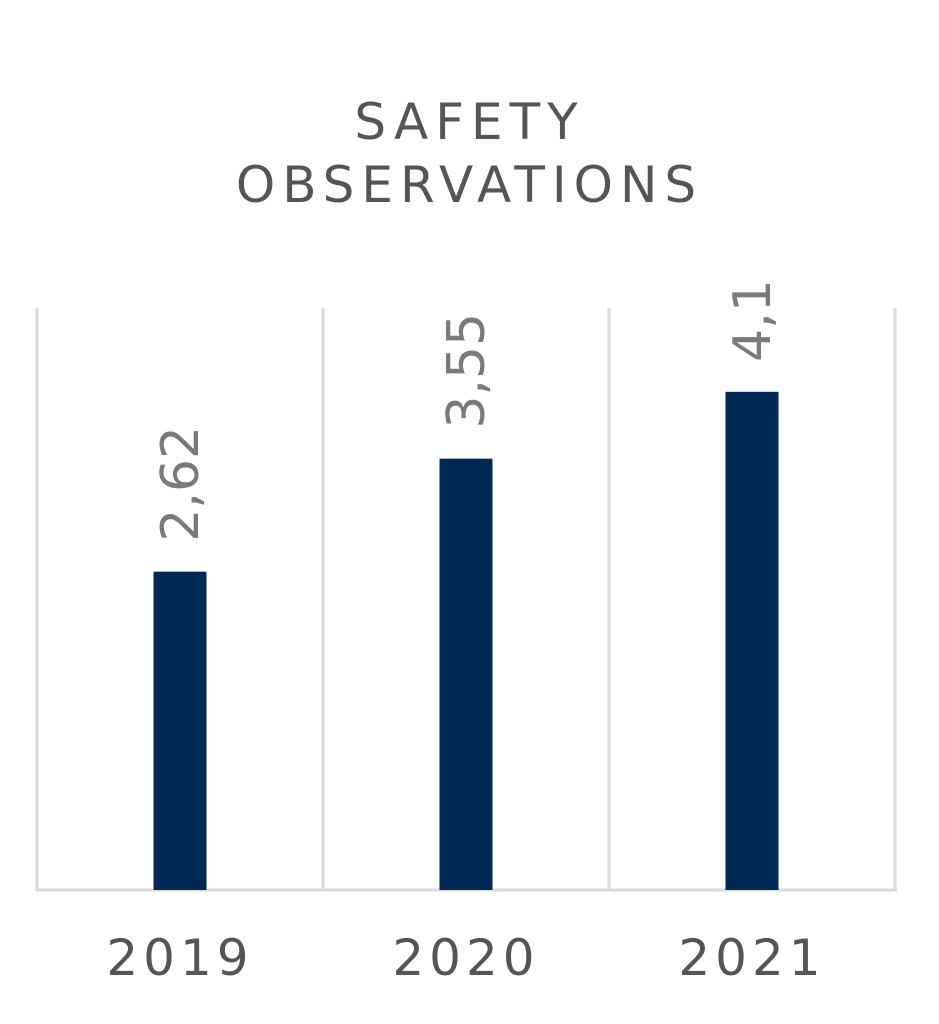  What do you see at coordinates (469, 122) in the screenshot?
I see `chart-title-line-1: SAFETY` at bounding box center [469, 122].